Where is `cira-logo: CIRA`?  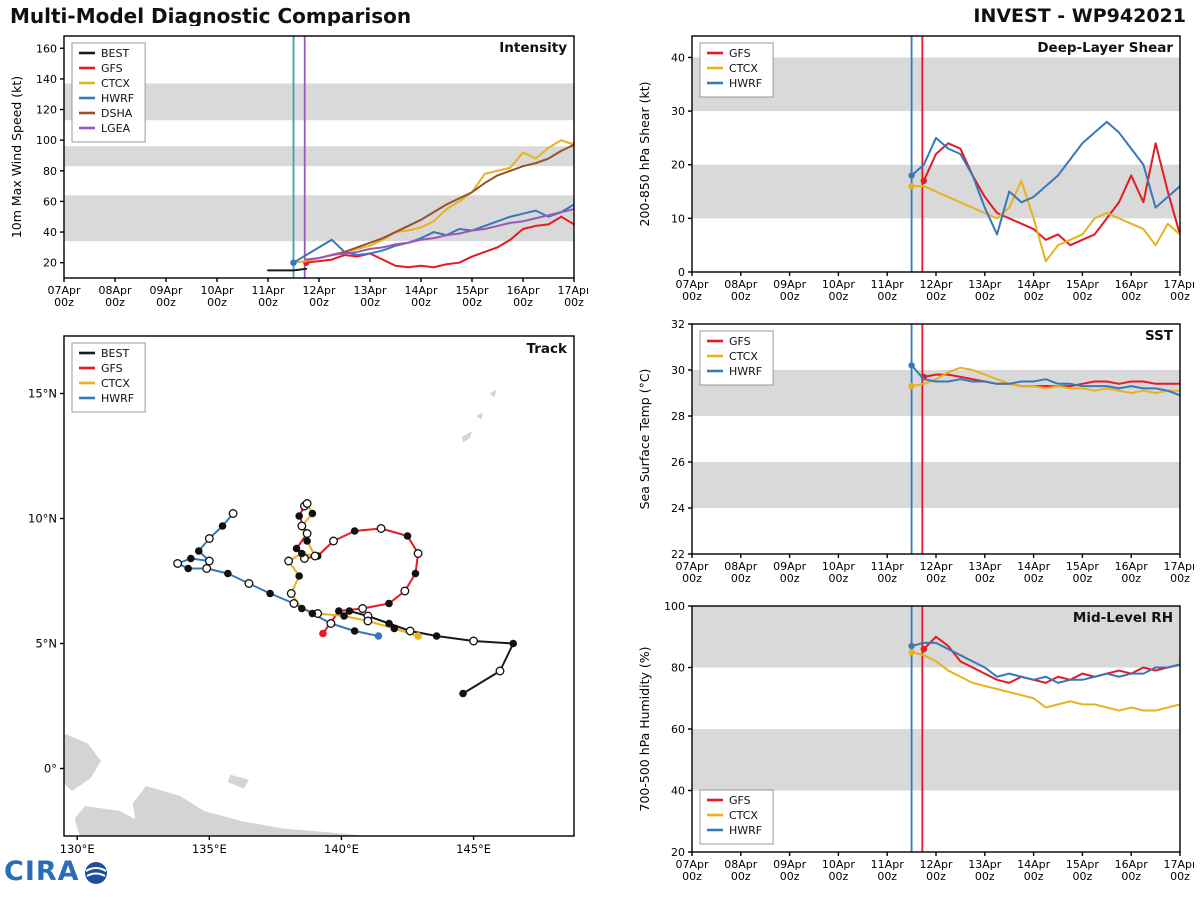 cira-logo: CIRA is located at coordinates (57, 871).